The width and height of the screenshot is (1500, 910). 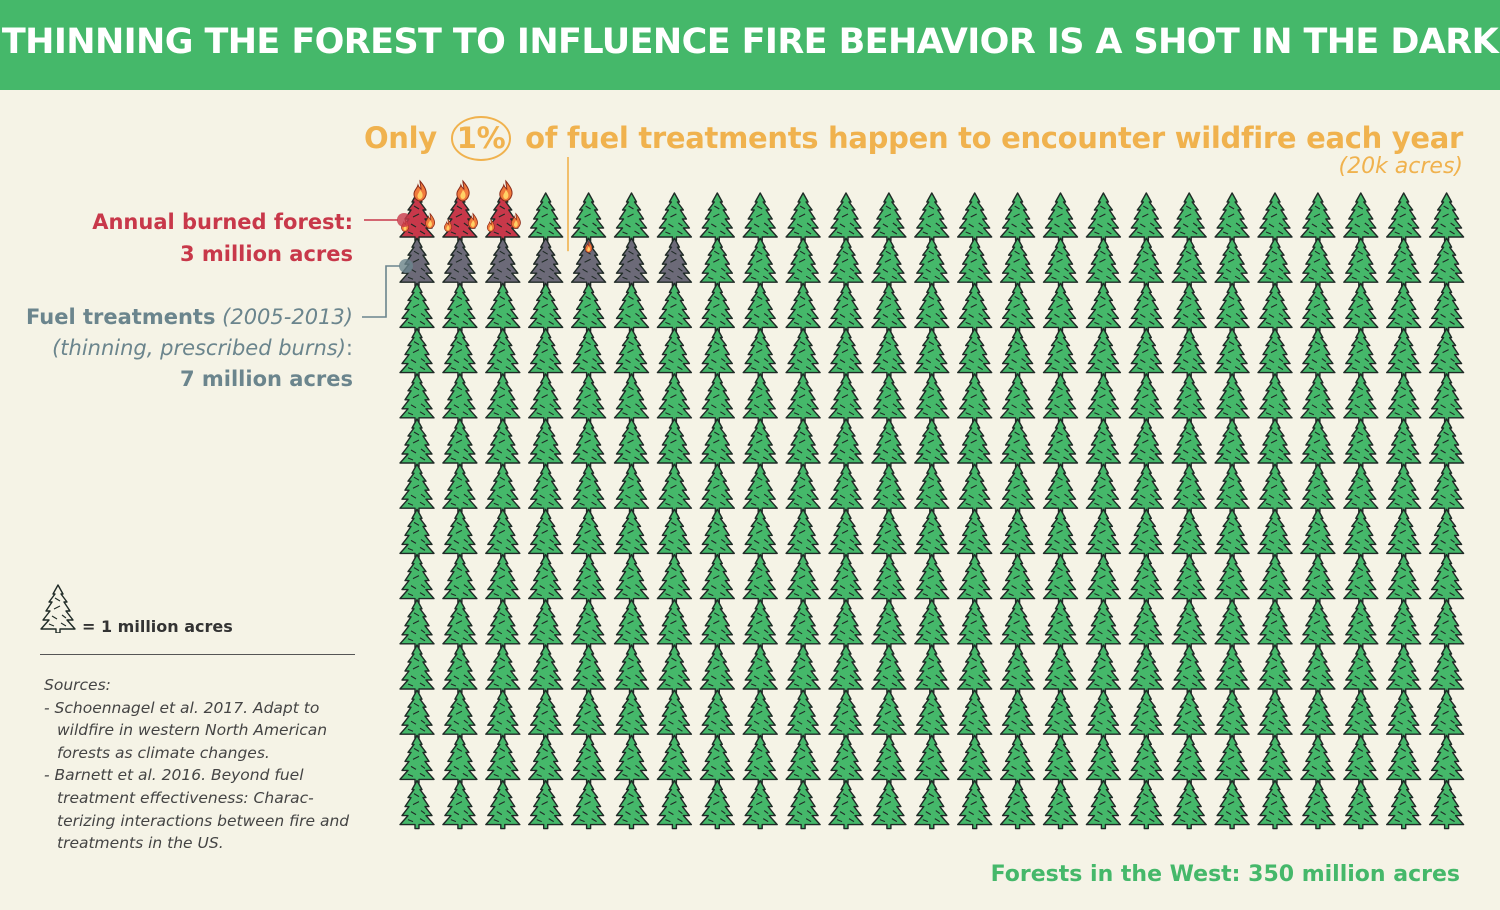 What do you see at coordinates (506, 190) in the screenshot?
I see `fire-icon` at bounding box center [506, 190].